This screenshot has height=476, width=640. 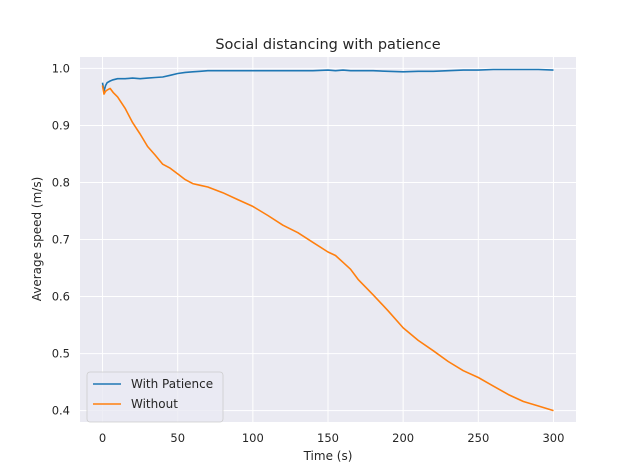 I want to click on legend-label: Without, so click(x=154, y=404).